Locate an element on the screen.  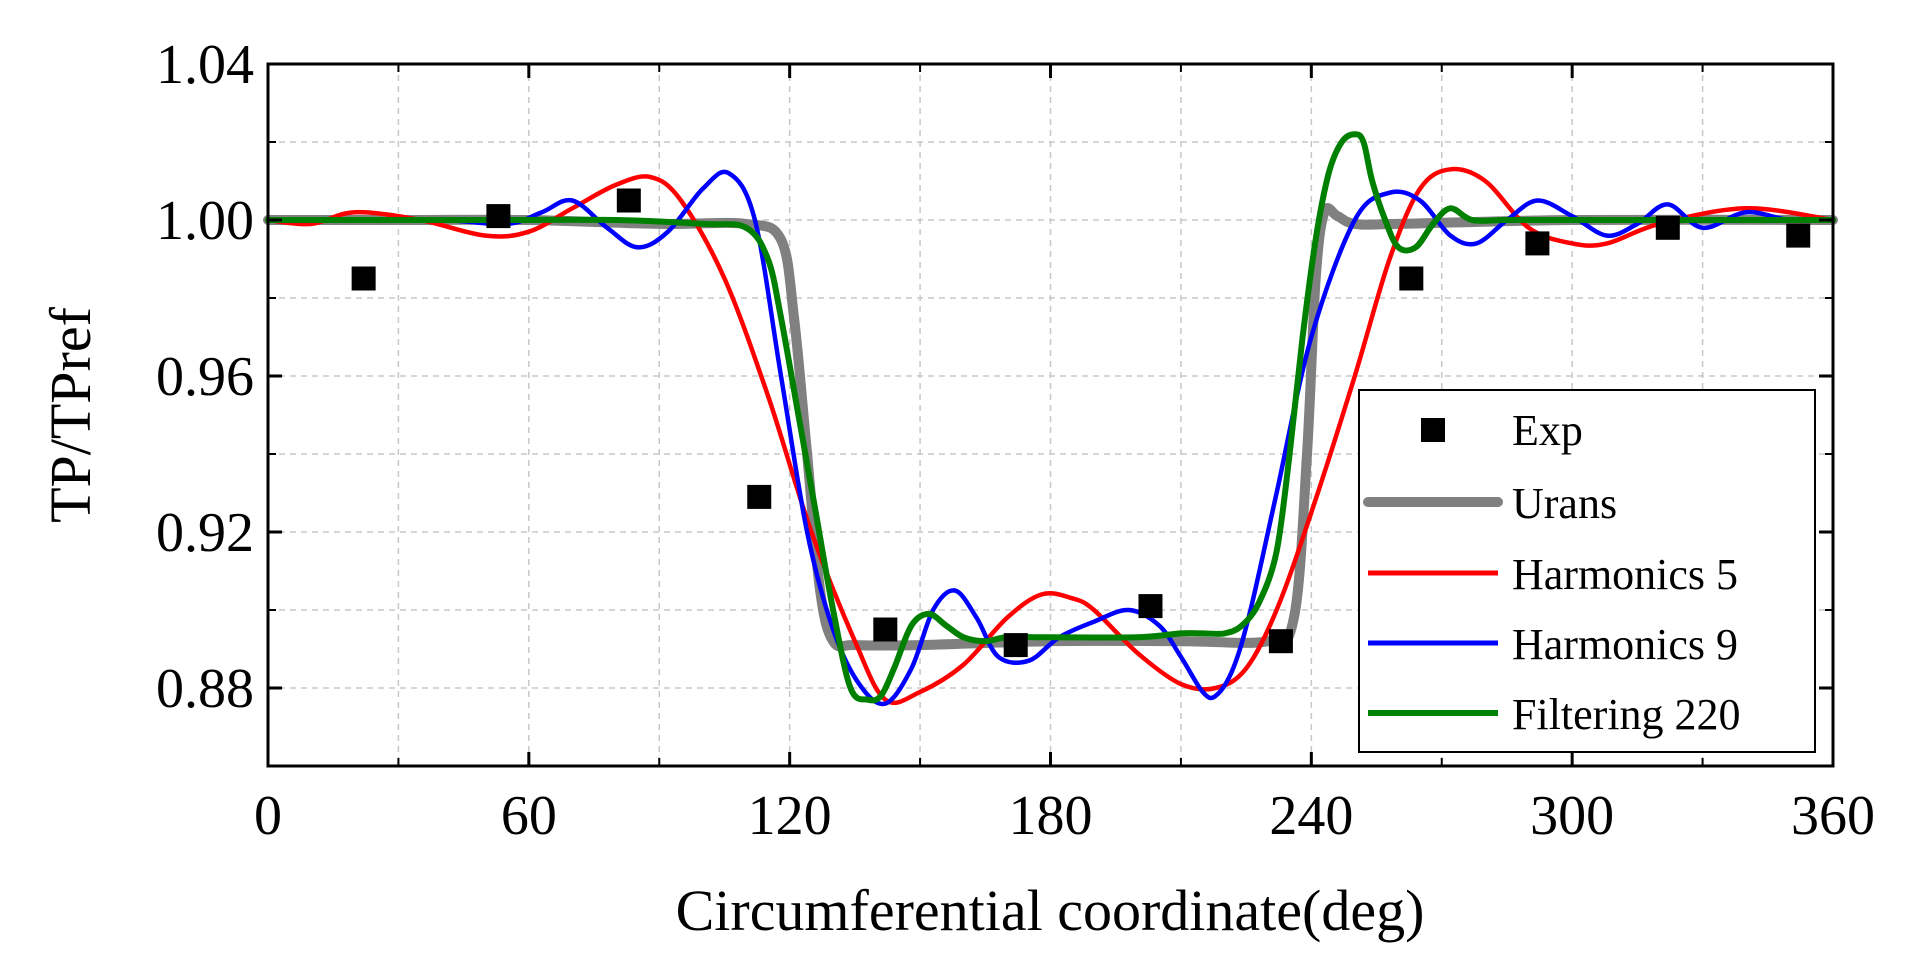
legend-label-harmonics-5: Harmonics 5 is located at coordinates (1625, 574).